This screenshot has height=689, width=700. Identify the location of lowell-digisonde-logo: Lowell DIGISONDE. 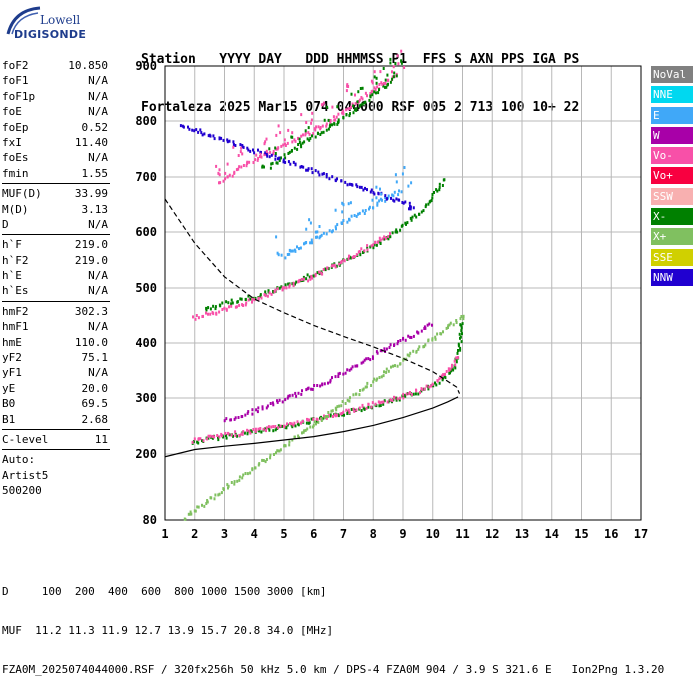
(45, 24).